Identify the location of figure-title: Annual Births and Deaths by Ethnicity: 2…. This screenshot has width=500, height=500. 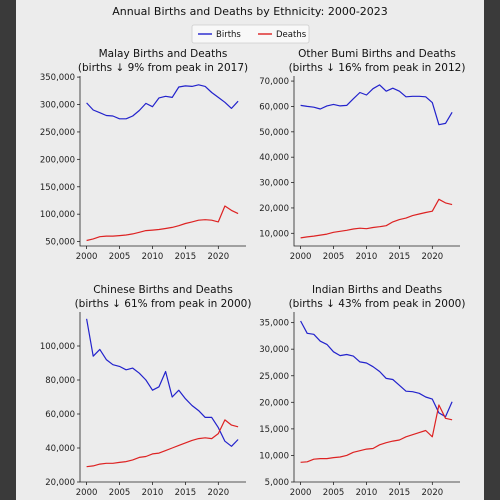
(250, 11).